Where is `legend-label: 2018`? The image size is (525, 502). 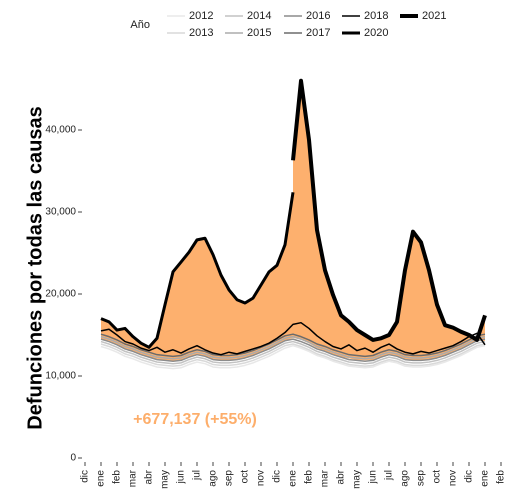 legend-label: 2018 is located at coordinates (376, 16).